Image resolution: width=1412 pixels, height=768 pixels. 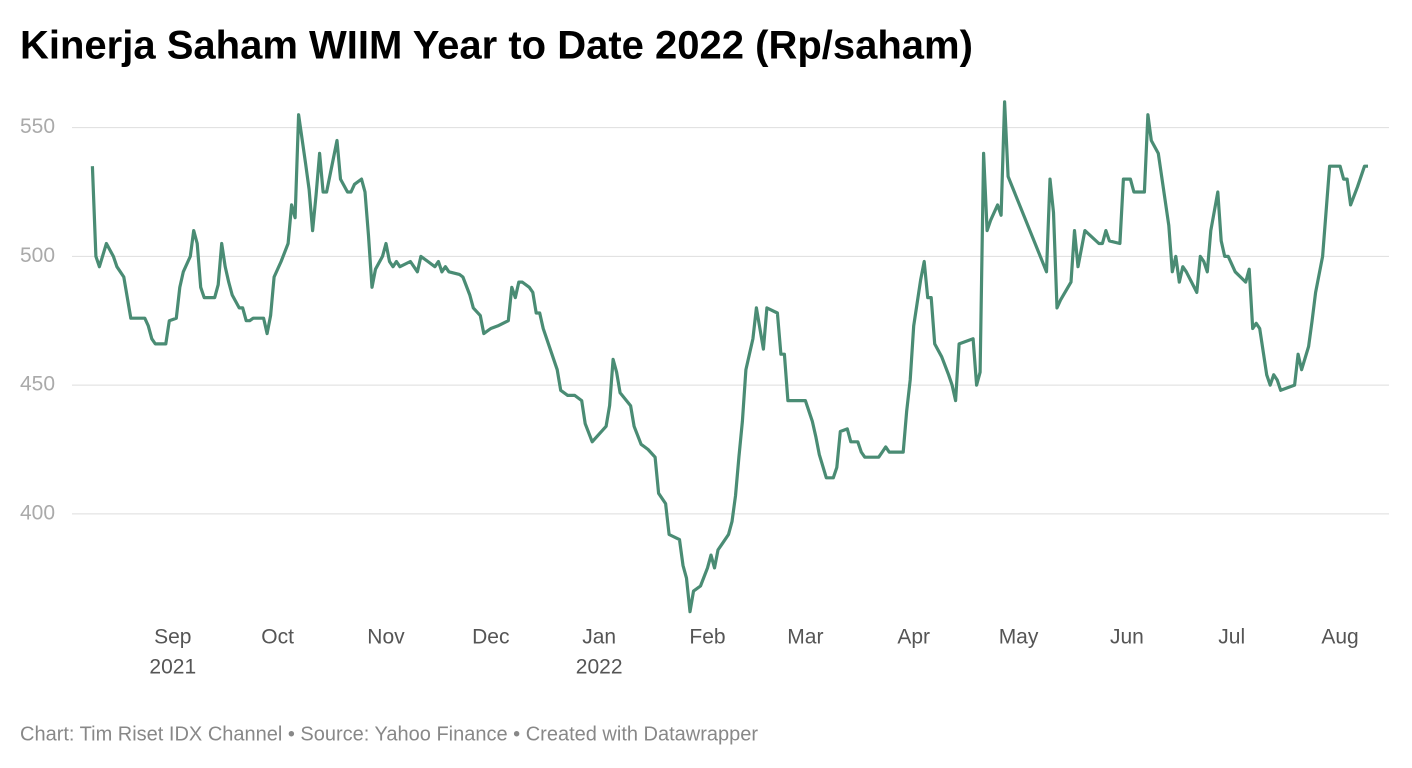 What do you see at coordinates (805, 637) in the screenshot?
I see `x-tick-label: Mar` at bounding box center [805, 637].